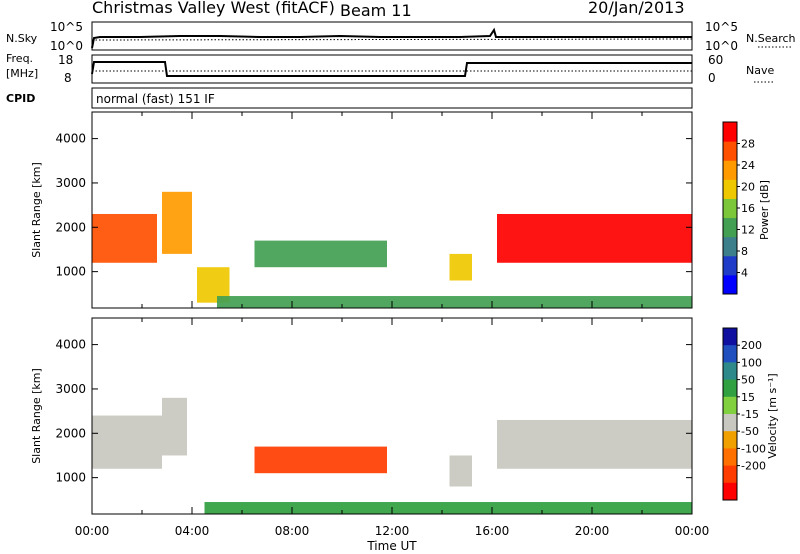 The width and height of the screenshot is (800, 554). What do you see at coordinates (715, 60) in the screenshot?
I see `freq-right-tick-top: 60` at bounding box center [715, 60].